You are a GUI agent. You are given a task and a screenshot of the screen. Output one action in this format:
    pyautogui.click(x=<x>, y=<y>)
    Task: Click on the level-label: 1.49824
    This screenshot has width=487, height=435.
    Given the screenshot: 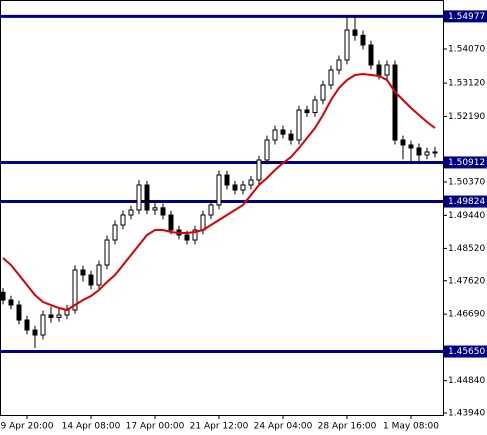 What is the action you would take?
    pyautogui.click(x=466, y=202)
    